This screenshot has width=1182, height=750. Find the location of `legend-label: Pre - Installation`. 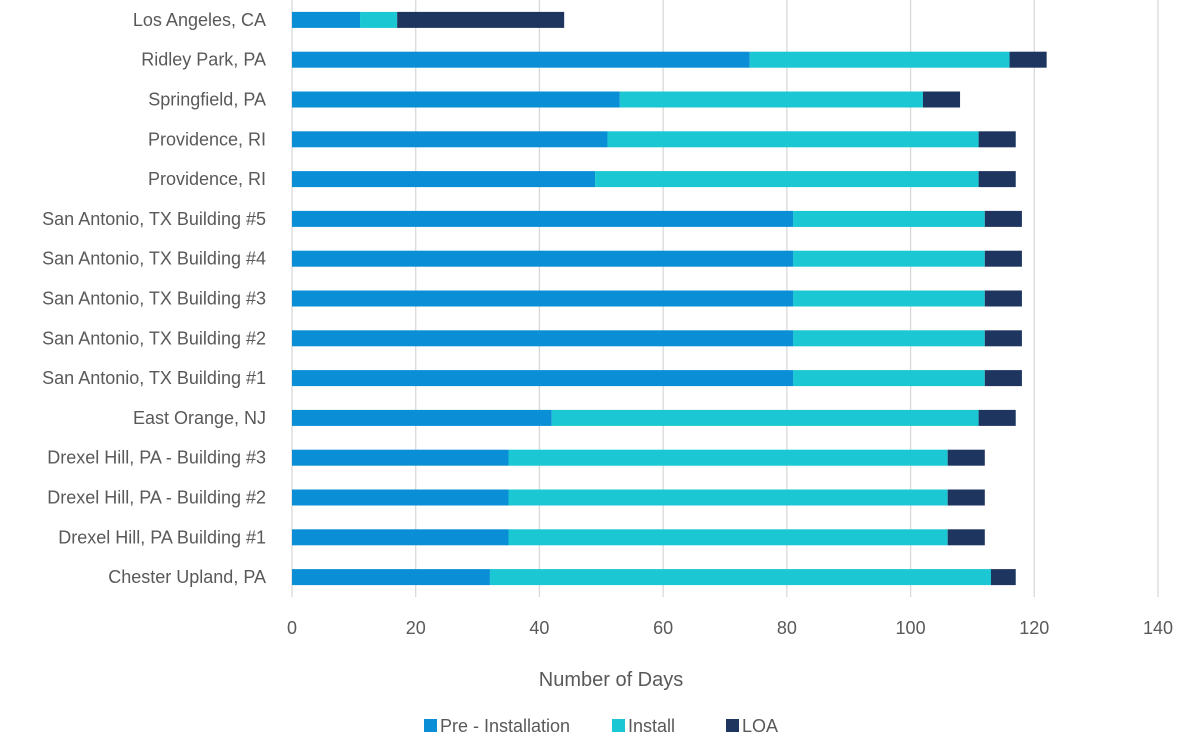

legend-label: Pre - Installation is located at coordinates (505, 726).